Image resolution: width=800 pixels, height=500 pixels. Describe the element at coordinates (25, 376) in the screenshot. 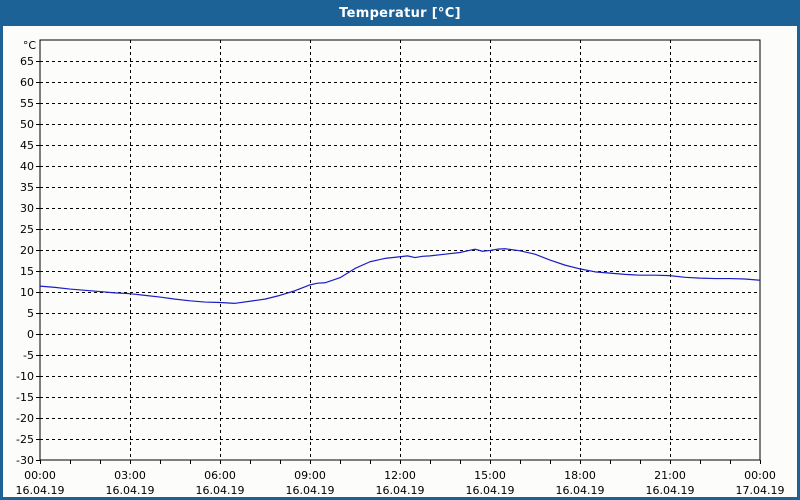

I see `y-tick-label: -10` at that location.